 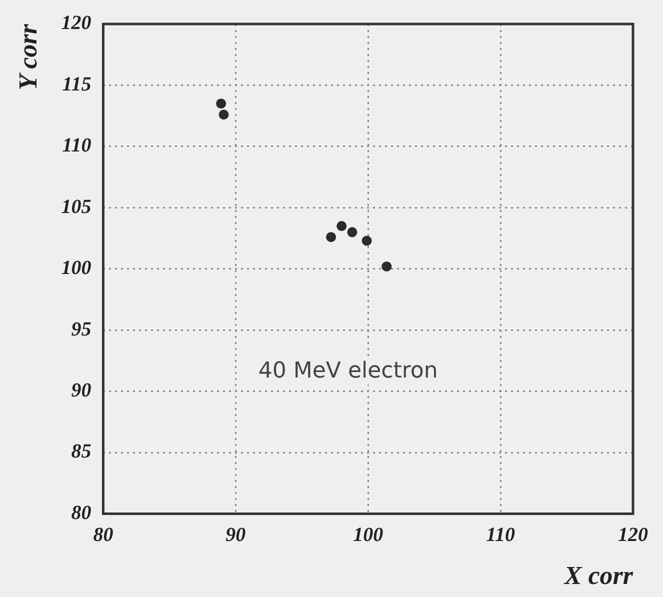 I want to click on x-tick-label: 110, so click(x=501, y=535).